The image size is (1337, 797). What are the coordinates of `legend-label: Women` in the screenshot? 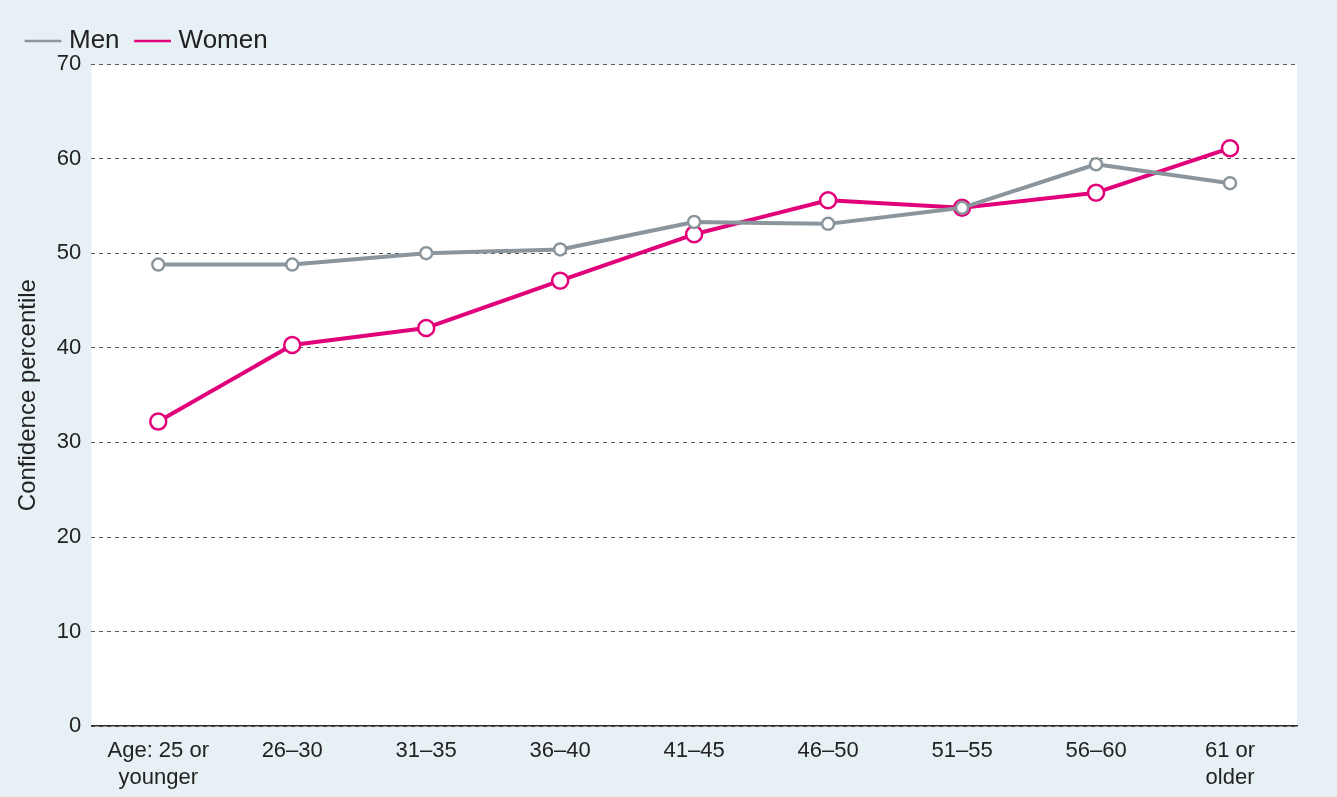 It's located at (223, 39).